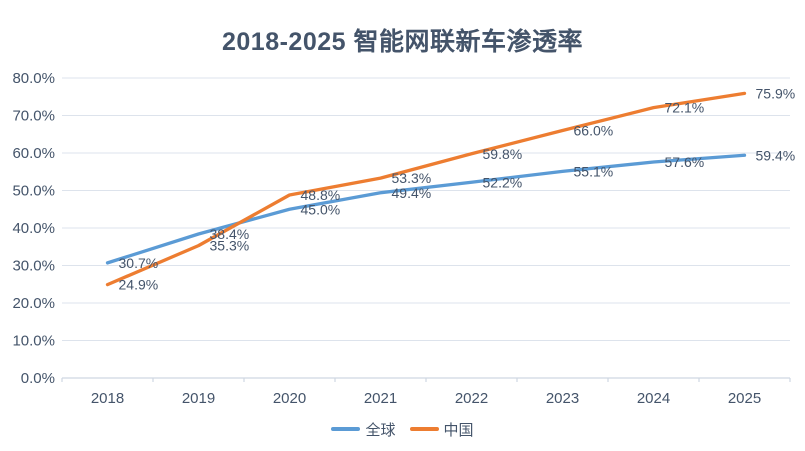 The image size is (805, 451). Describe the element at coordinates (230, 234) in the screenshot. I see `data-label-global: 38.4%` at that location.